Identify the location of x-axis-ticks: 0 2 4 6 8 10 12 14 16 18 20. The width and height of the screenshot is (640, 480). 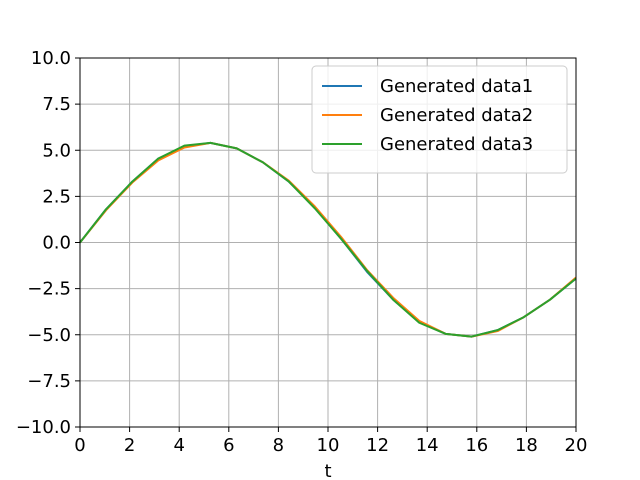
(330, 441).